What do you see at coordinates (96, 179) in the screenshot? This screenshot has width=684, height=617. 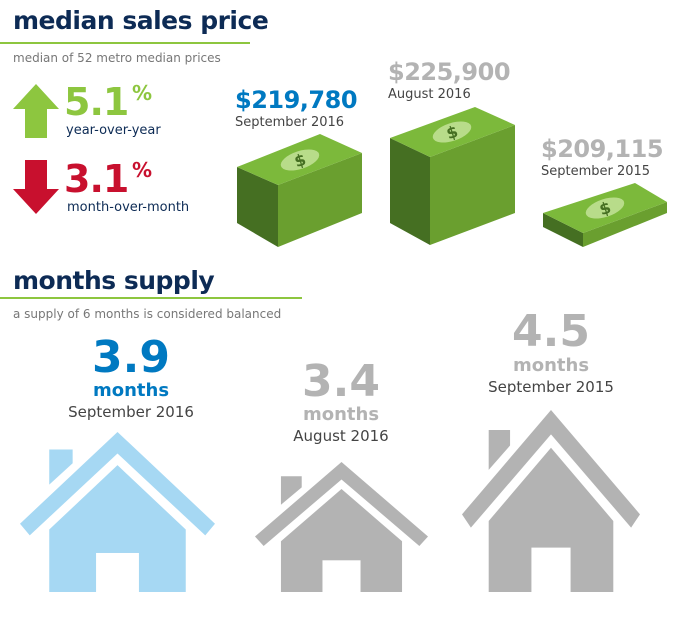 I see `mom-value: 3.1` at bounding box center [96, 179].